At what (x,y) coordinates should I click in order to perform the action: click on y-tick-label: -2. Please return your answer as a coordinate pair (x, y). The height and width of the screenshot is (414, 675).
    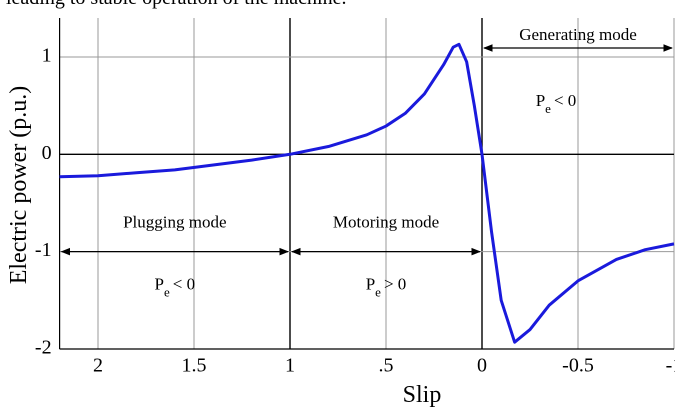
    Looking at the image, I should click on (43, 348).